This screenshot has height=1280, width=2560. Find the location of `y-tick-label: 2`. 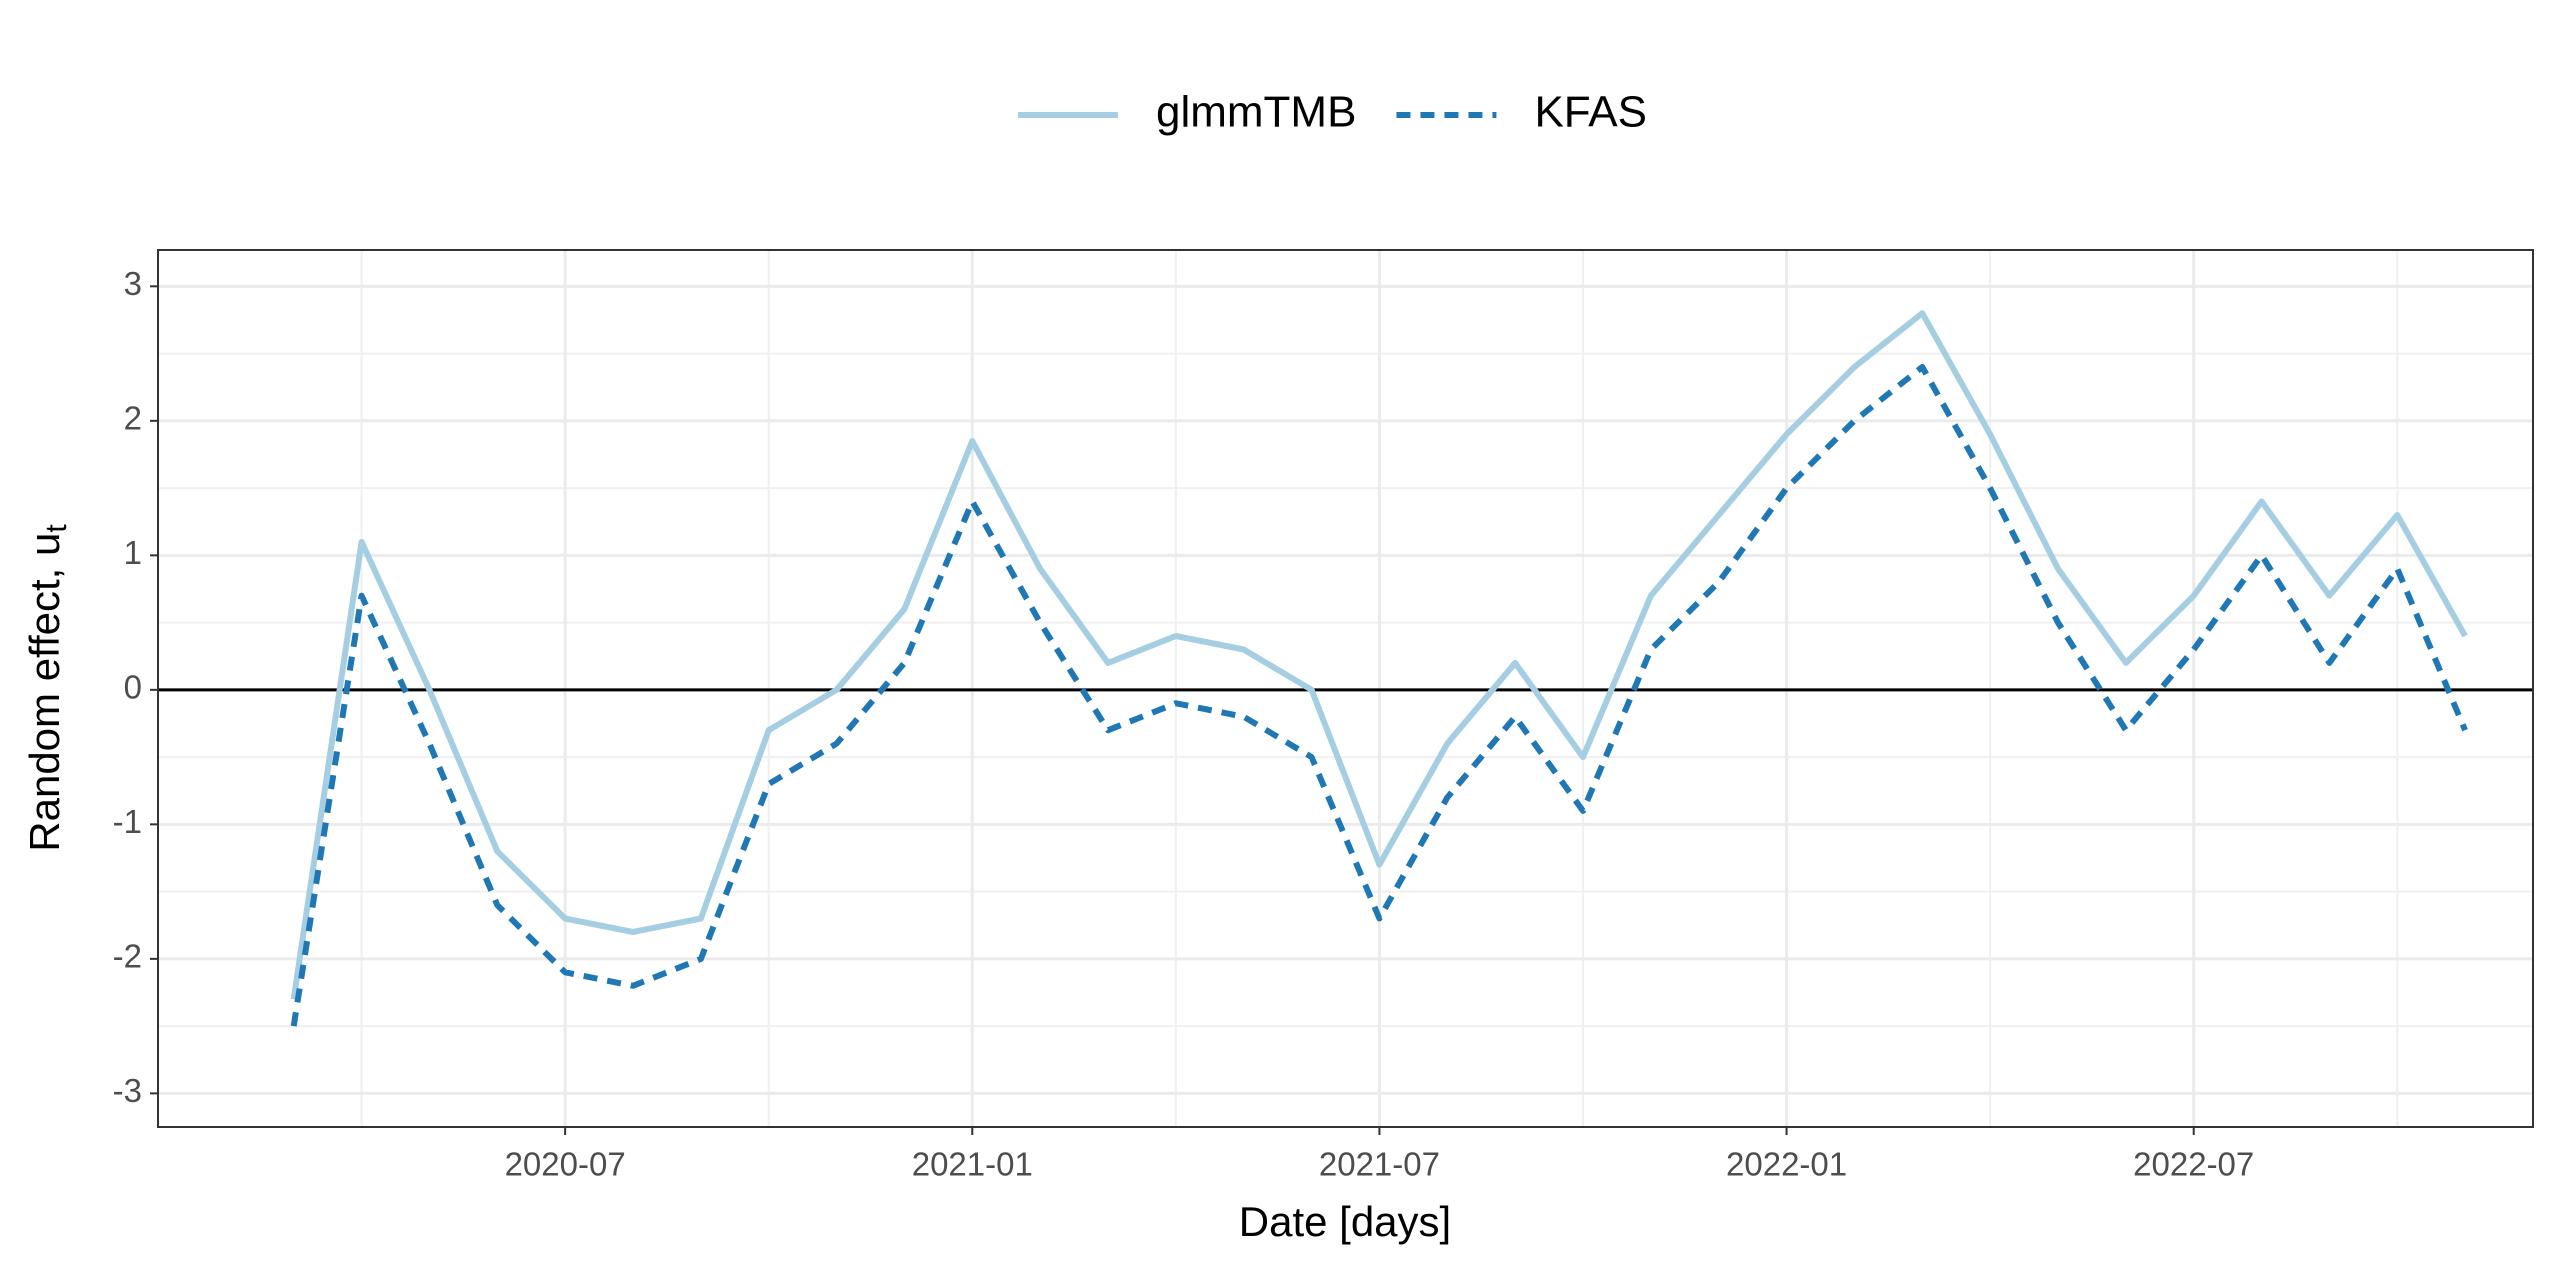

y-tick-label: 2 is located at coordinates (133, 418).